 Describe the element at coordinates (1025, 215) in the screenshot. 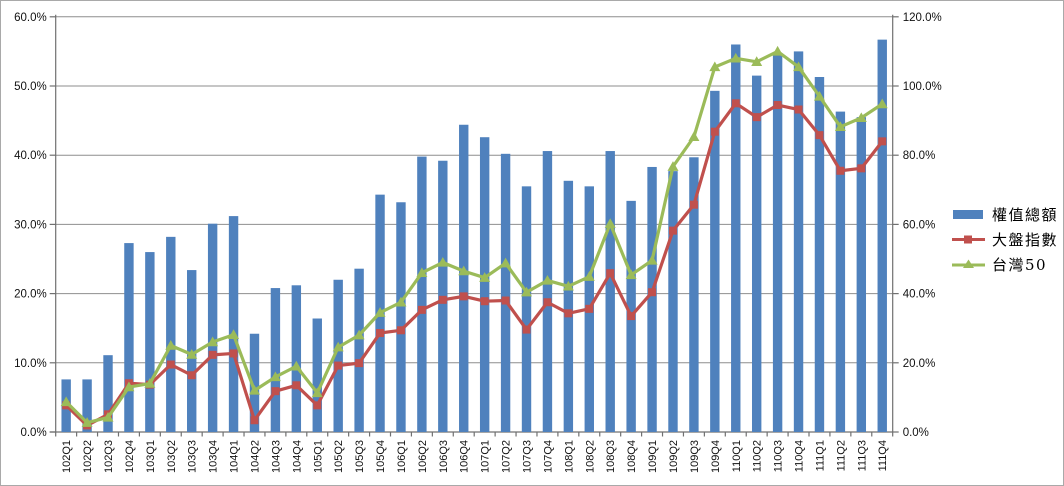

I see `legend-label-bar-series: 權值總額` at that location.